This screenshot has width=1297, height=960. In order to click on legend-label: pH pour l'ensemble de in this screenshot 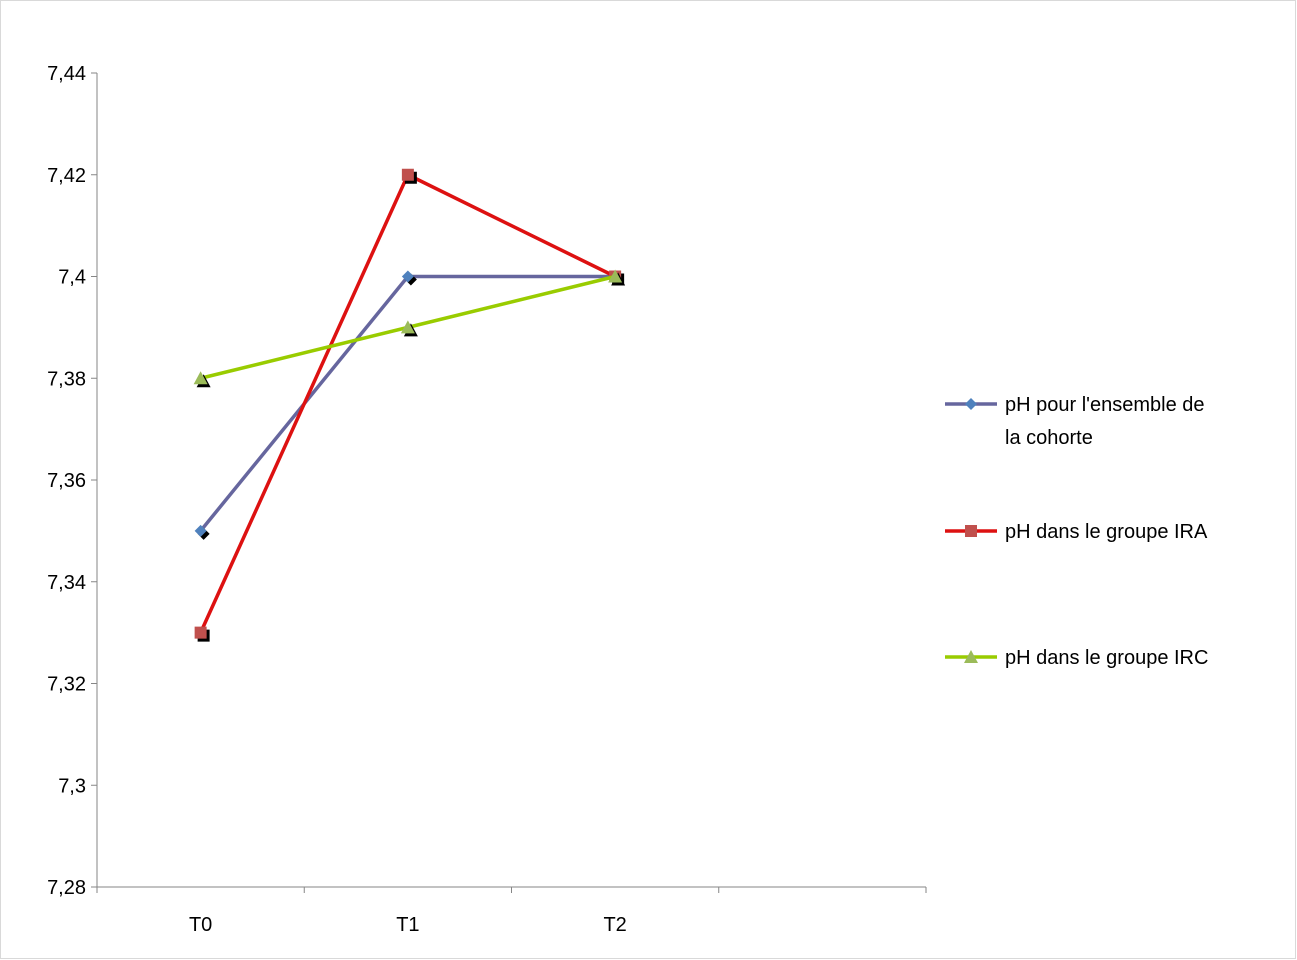, I will do `click(1105, 405)`.